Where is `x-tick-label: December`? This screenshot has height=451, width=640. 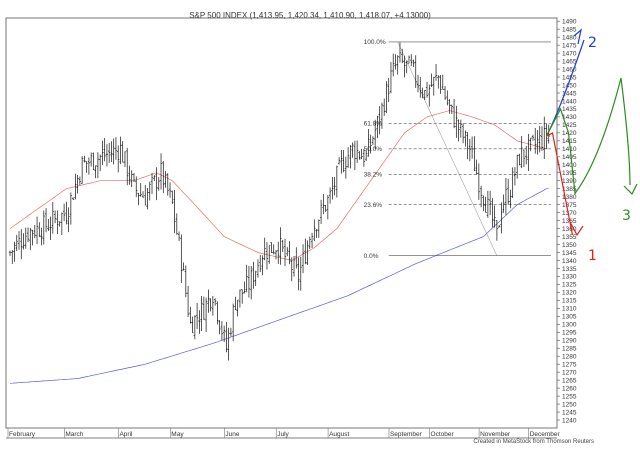 x-tick-label: December is located at coordinates (545, 434).